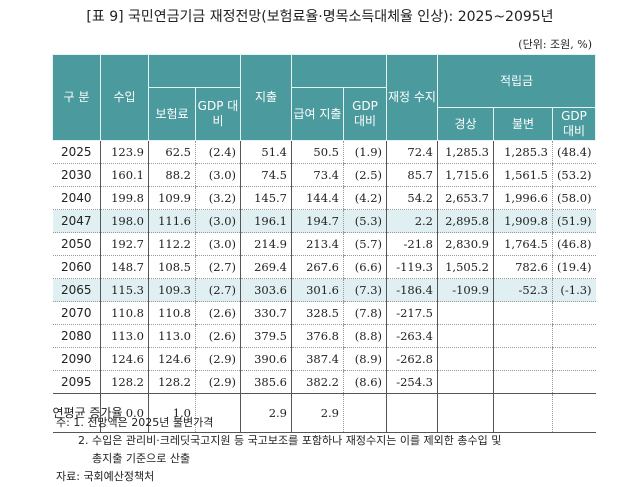  I want to click on table-cell: 1,505.2, so click(465, 267).